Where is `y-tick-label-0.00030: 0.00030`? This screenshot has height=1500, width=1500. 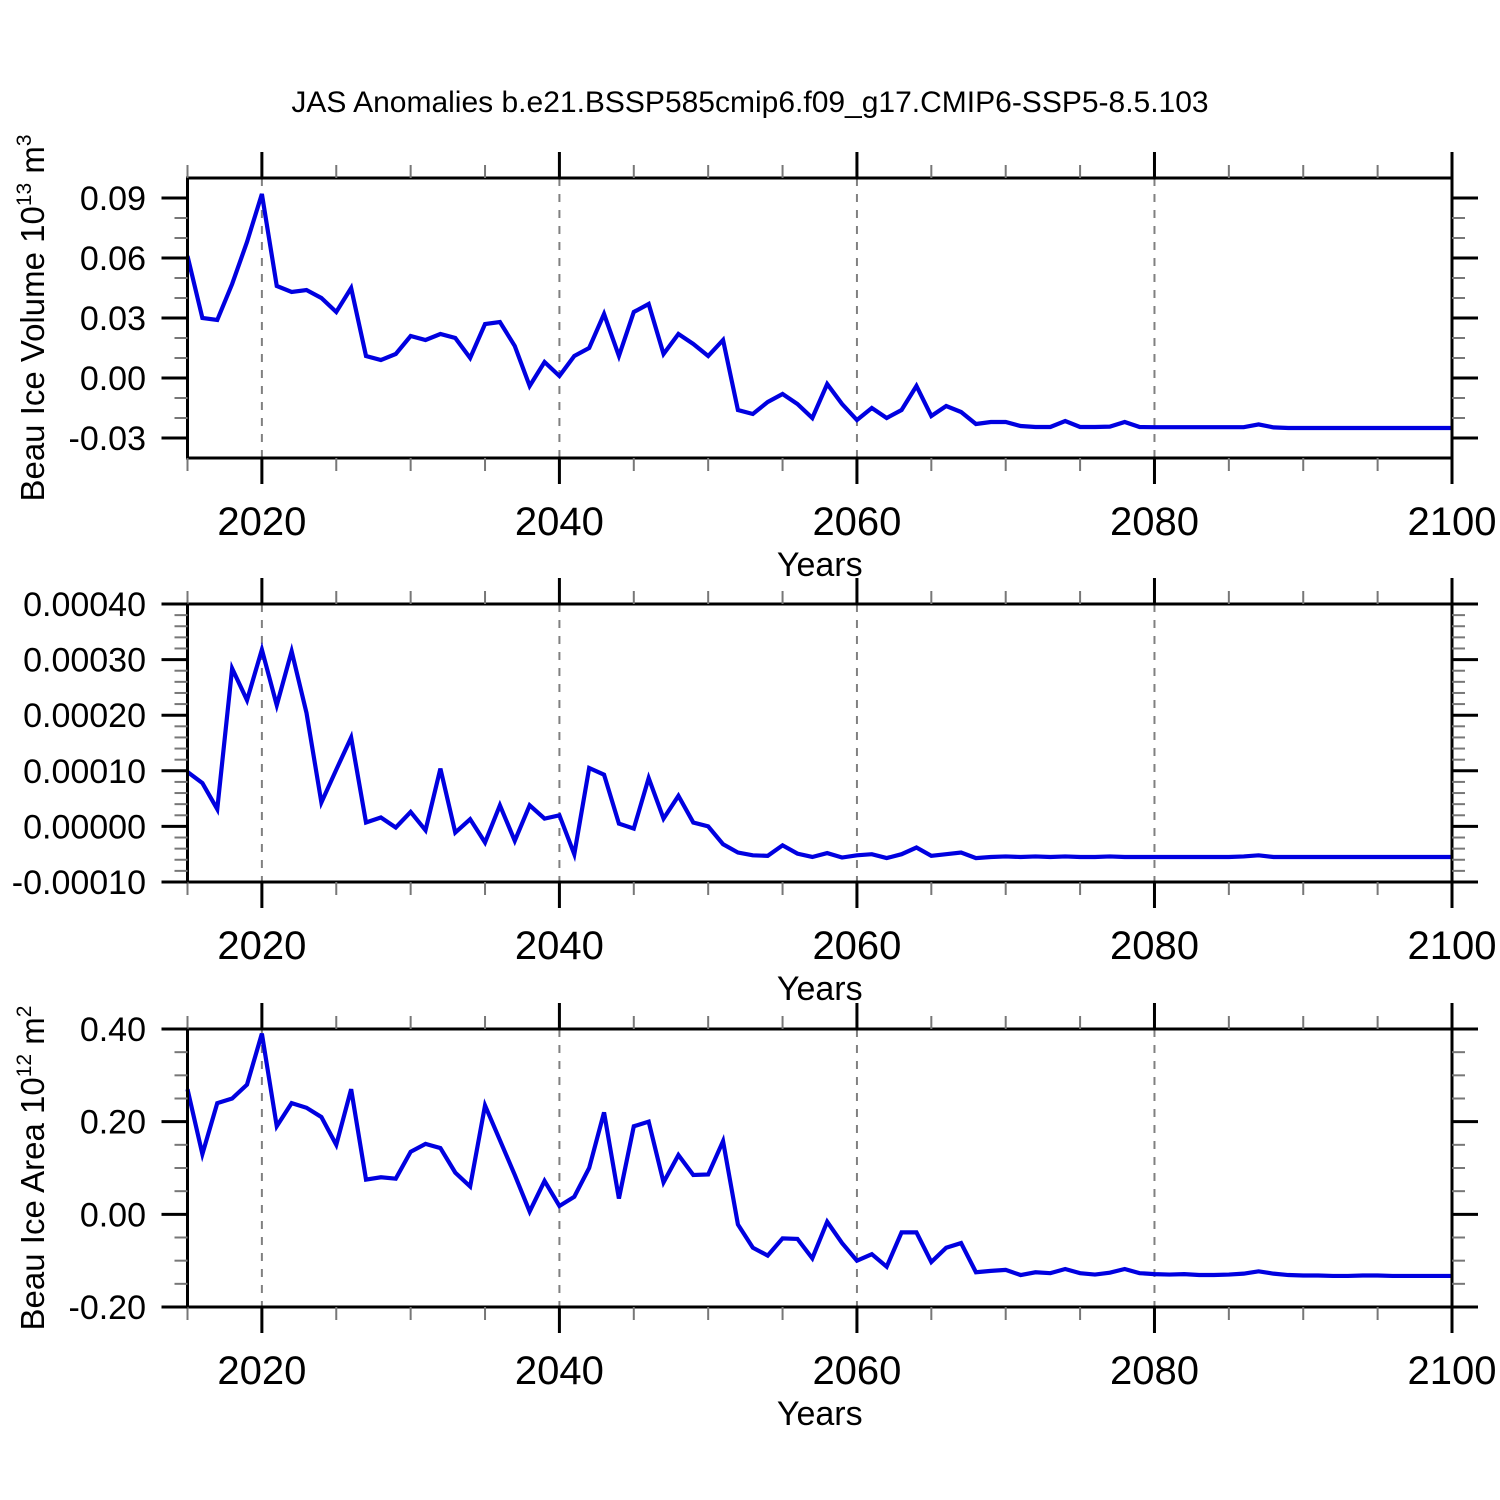 y-tick-label-0.00030: 0.00030 is located at coordinates (84, 661).